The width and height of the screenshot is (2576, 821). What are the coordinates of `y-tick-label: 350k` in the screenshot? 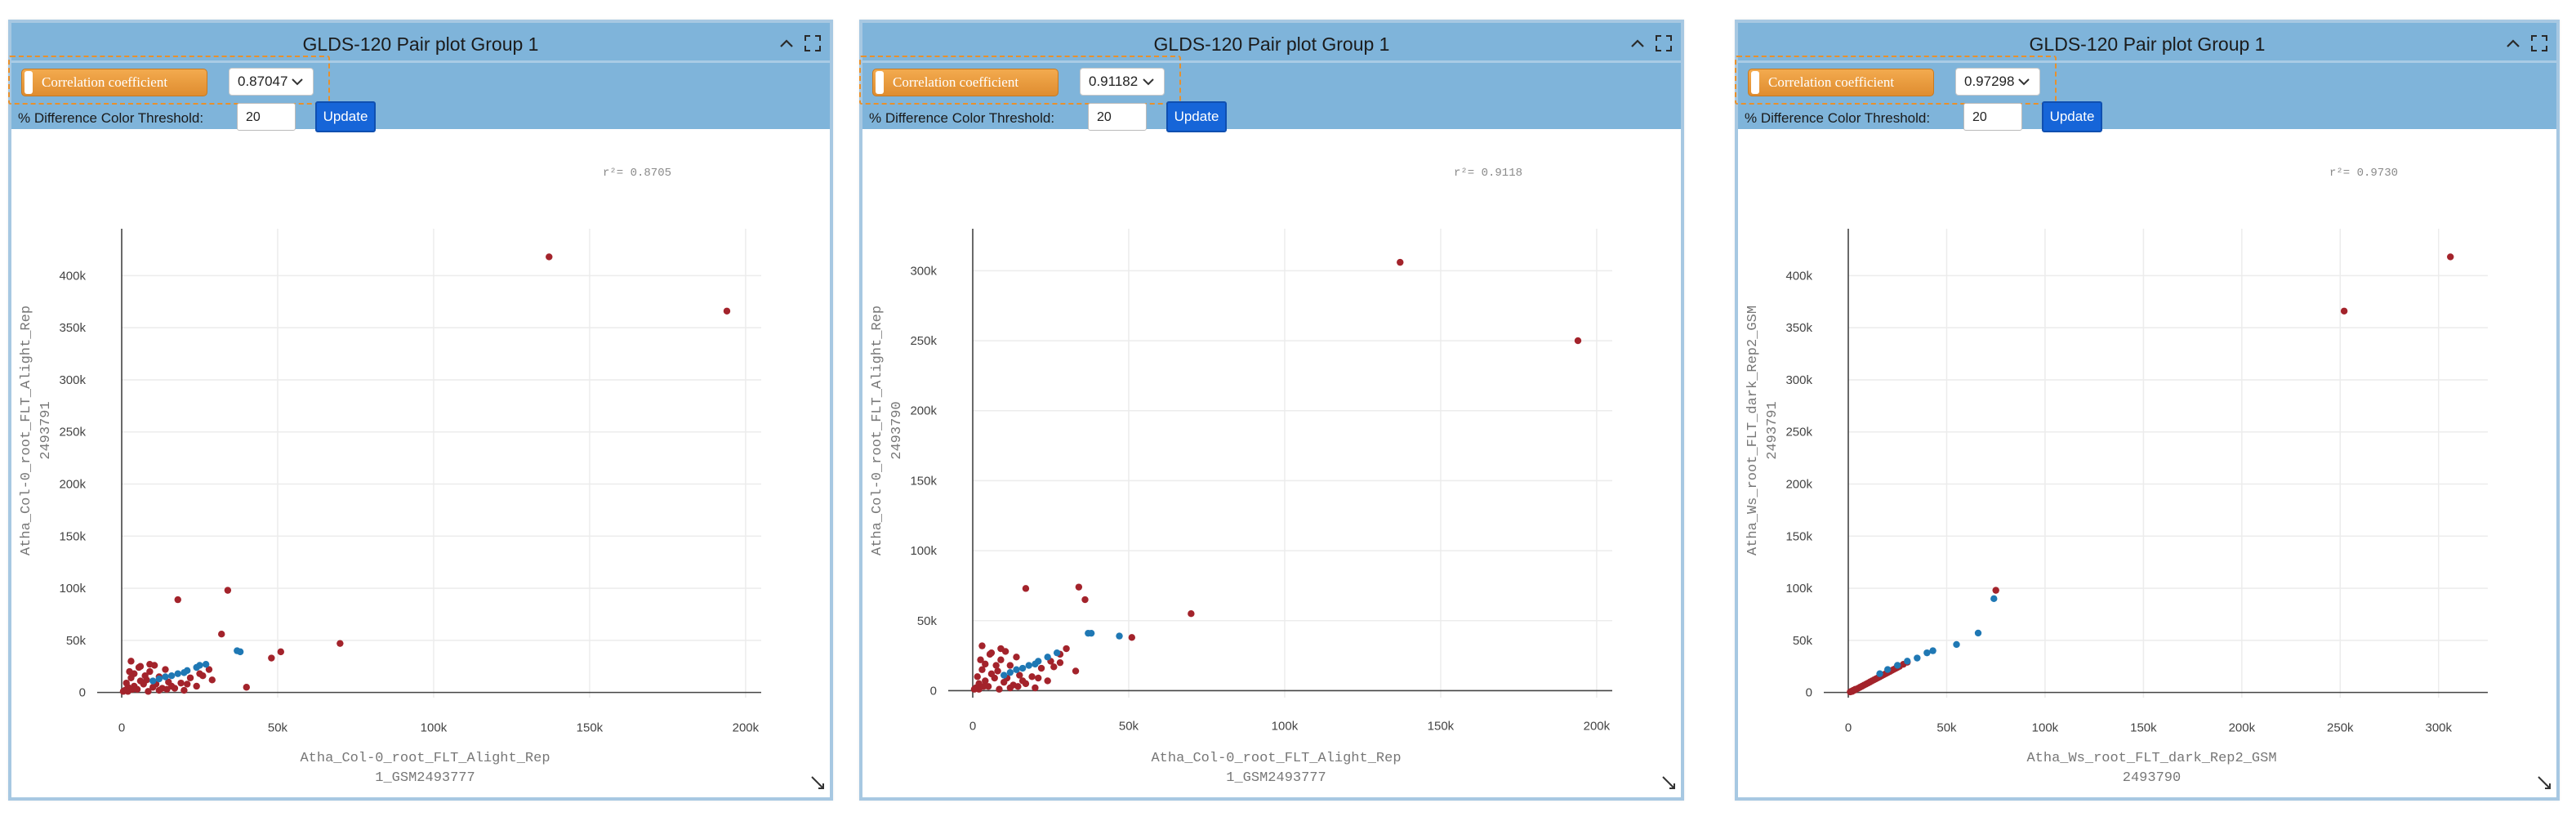 It's located at (1798, 328).